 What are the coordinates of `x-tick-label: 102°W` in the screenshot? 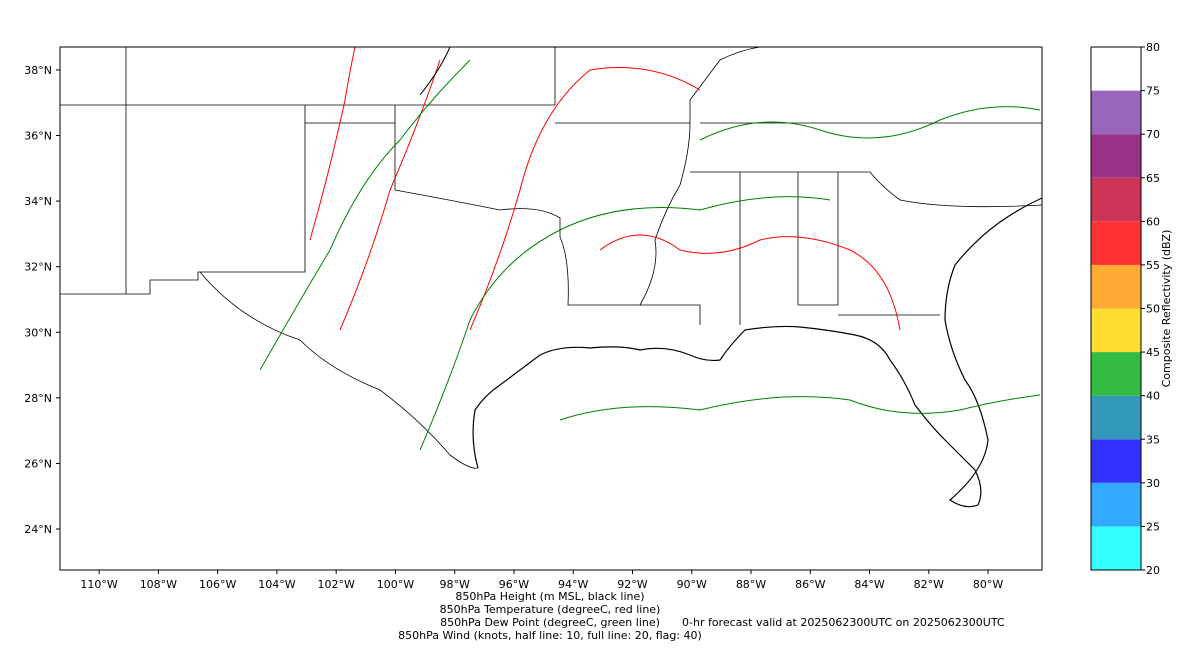 It's located at (335, 584).